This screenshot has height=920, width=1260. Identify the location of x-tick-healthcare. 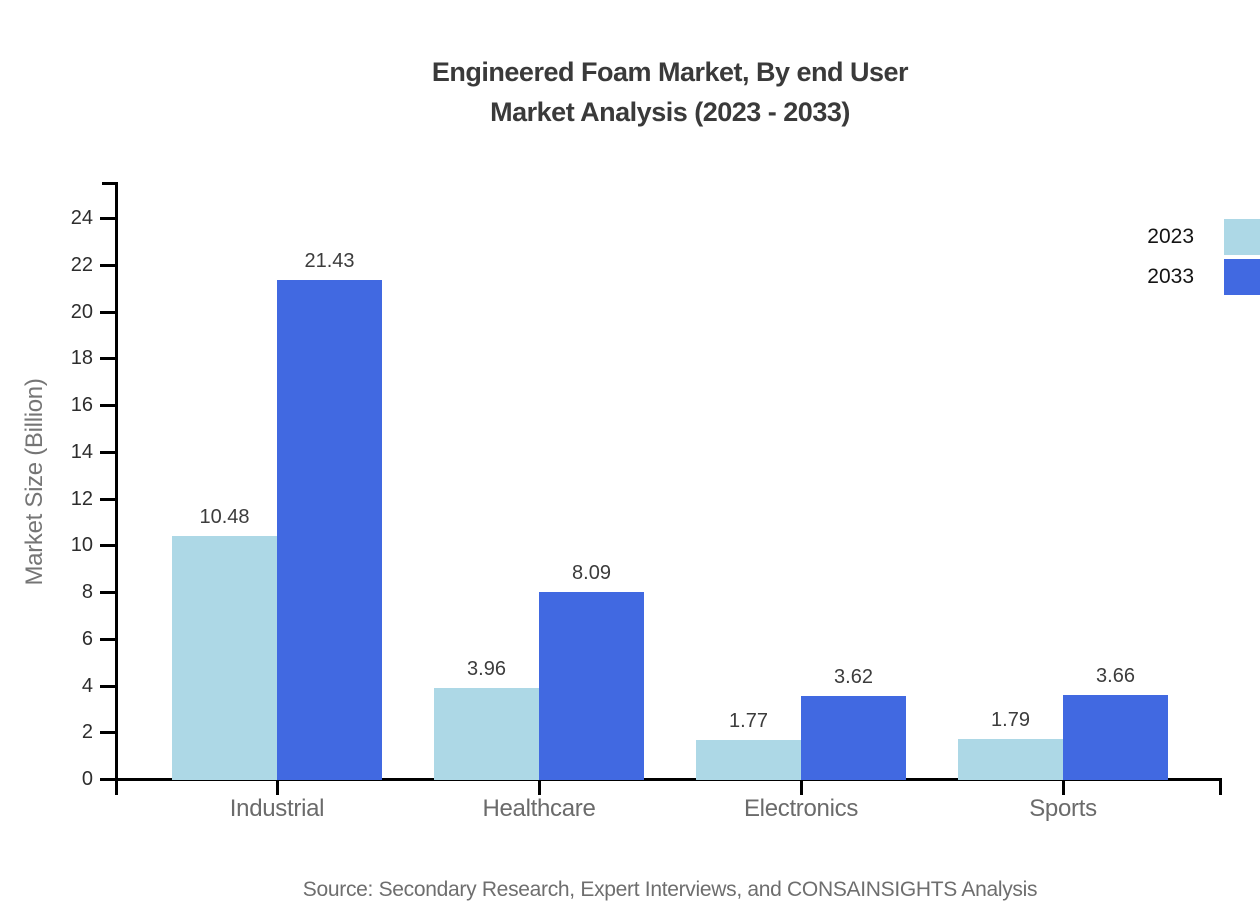
(539, 788).